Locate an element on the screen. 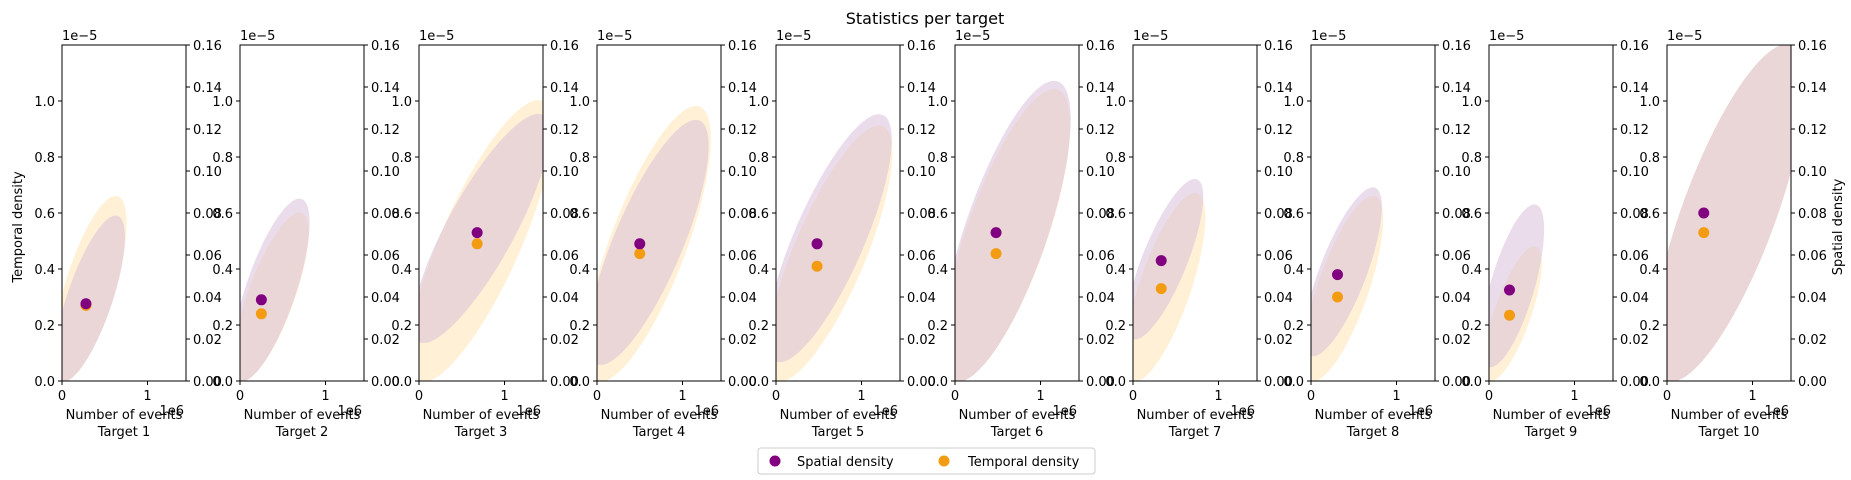 This screenshot has width=1851, height=480. legend-marker-spatial is located at coordinates (775, 461).